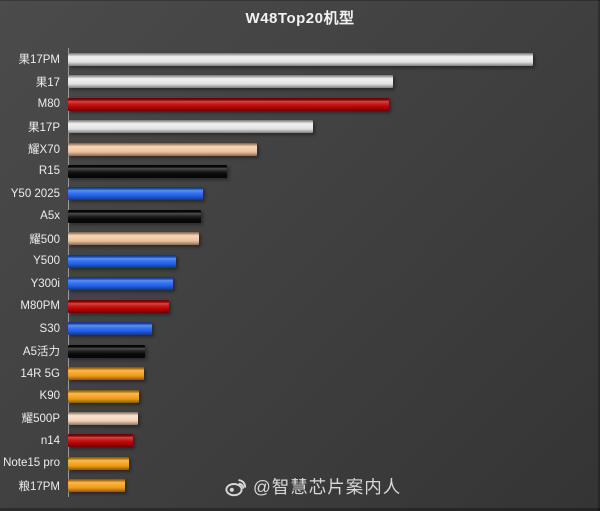  What do you see at coordinates (44, 127) in the screenshot?
I see `category-label: 果17P` at bounding box center [44, 127].